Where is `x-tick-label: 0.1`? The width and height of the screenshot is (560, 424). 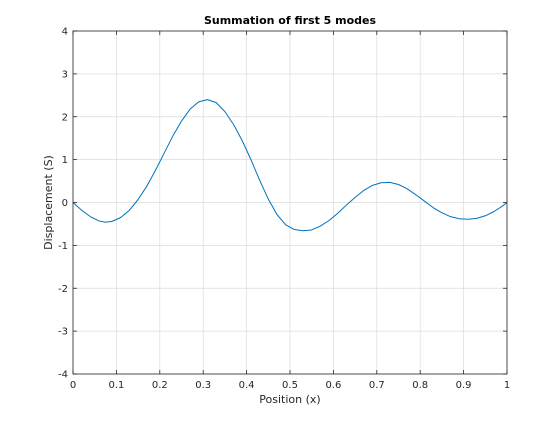 x-tick-label: 0.1 is located at coordinates (116, 385).